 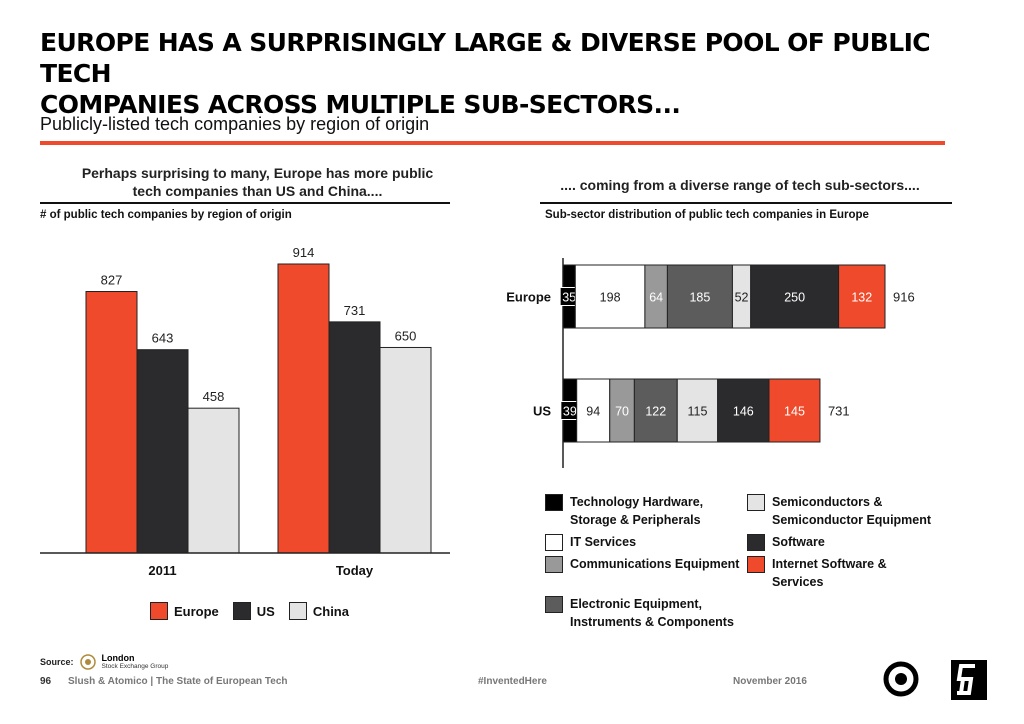 I want to click on bar-us-2011, so click(x=162, y=451).